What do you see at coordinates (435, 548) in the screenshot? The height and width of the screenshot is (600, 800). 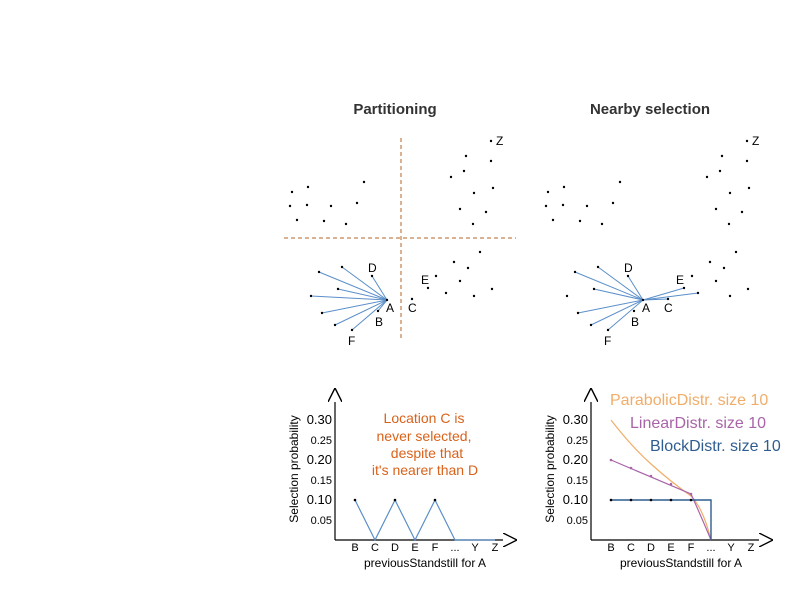 I see `left-x-tick-label: F` at bounding box center [435, 548].